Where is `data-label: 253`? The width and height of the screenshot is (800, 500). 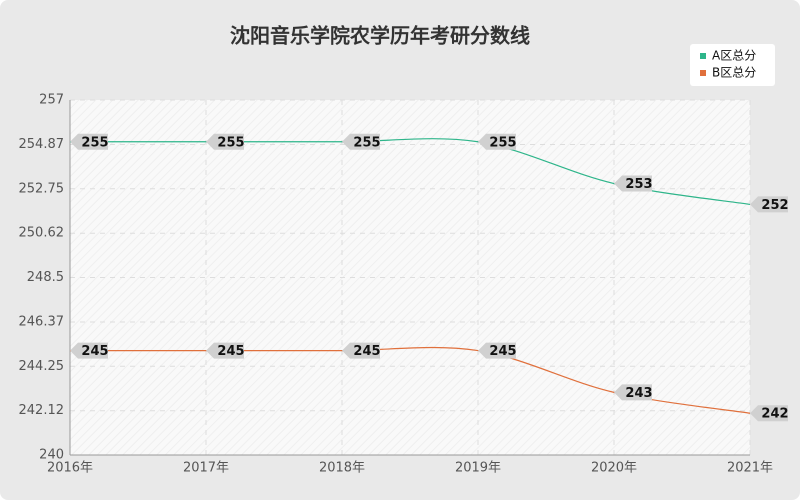 data-label: 253 is located at coordinates (638, 184).